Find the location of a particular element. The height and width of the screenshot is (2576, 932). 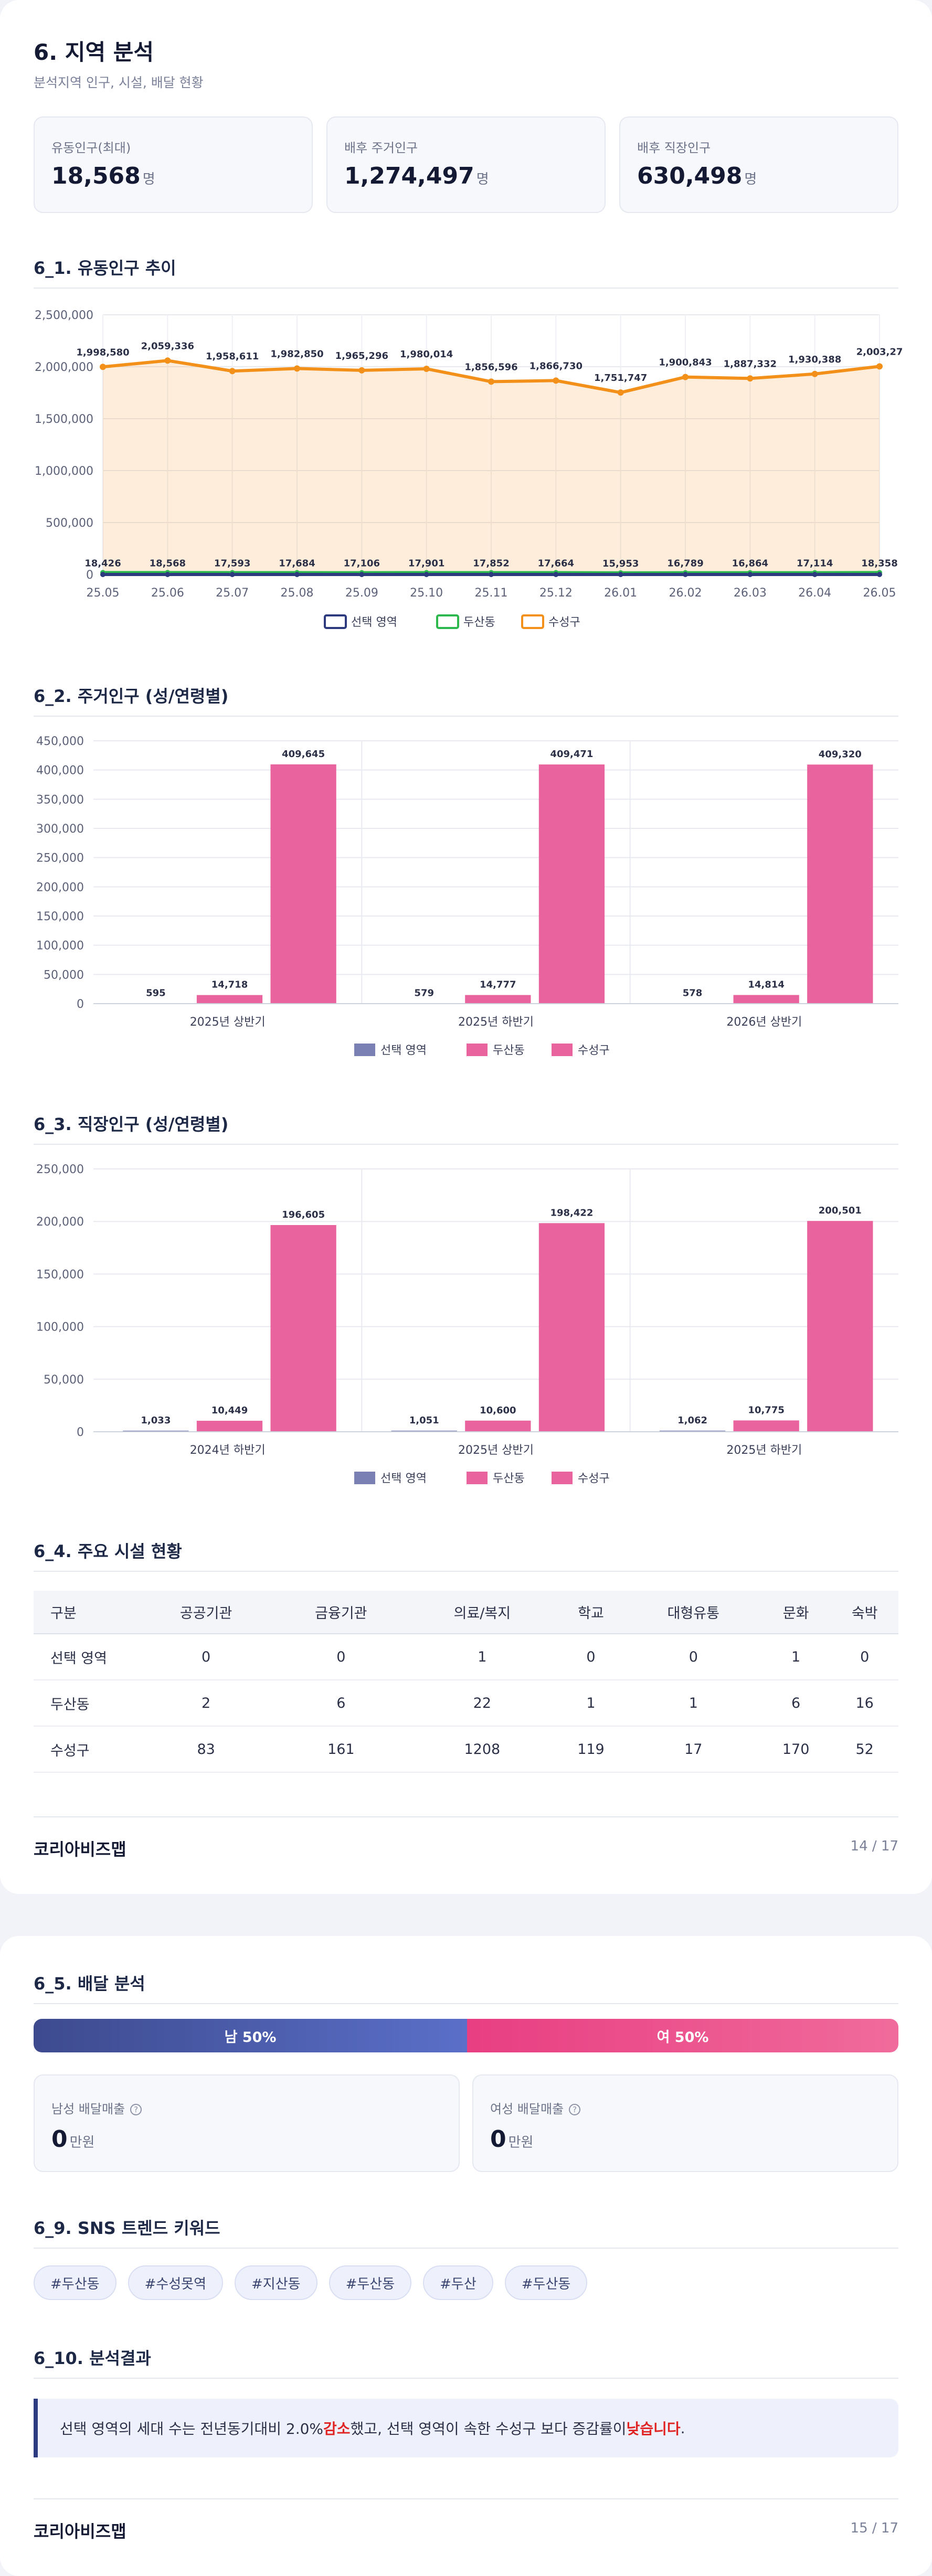

y-tick-label: 1,500,000 is located at coordinates (64, 419).